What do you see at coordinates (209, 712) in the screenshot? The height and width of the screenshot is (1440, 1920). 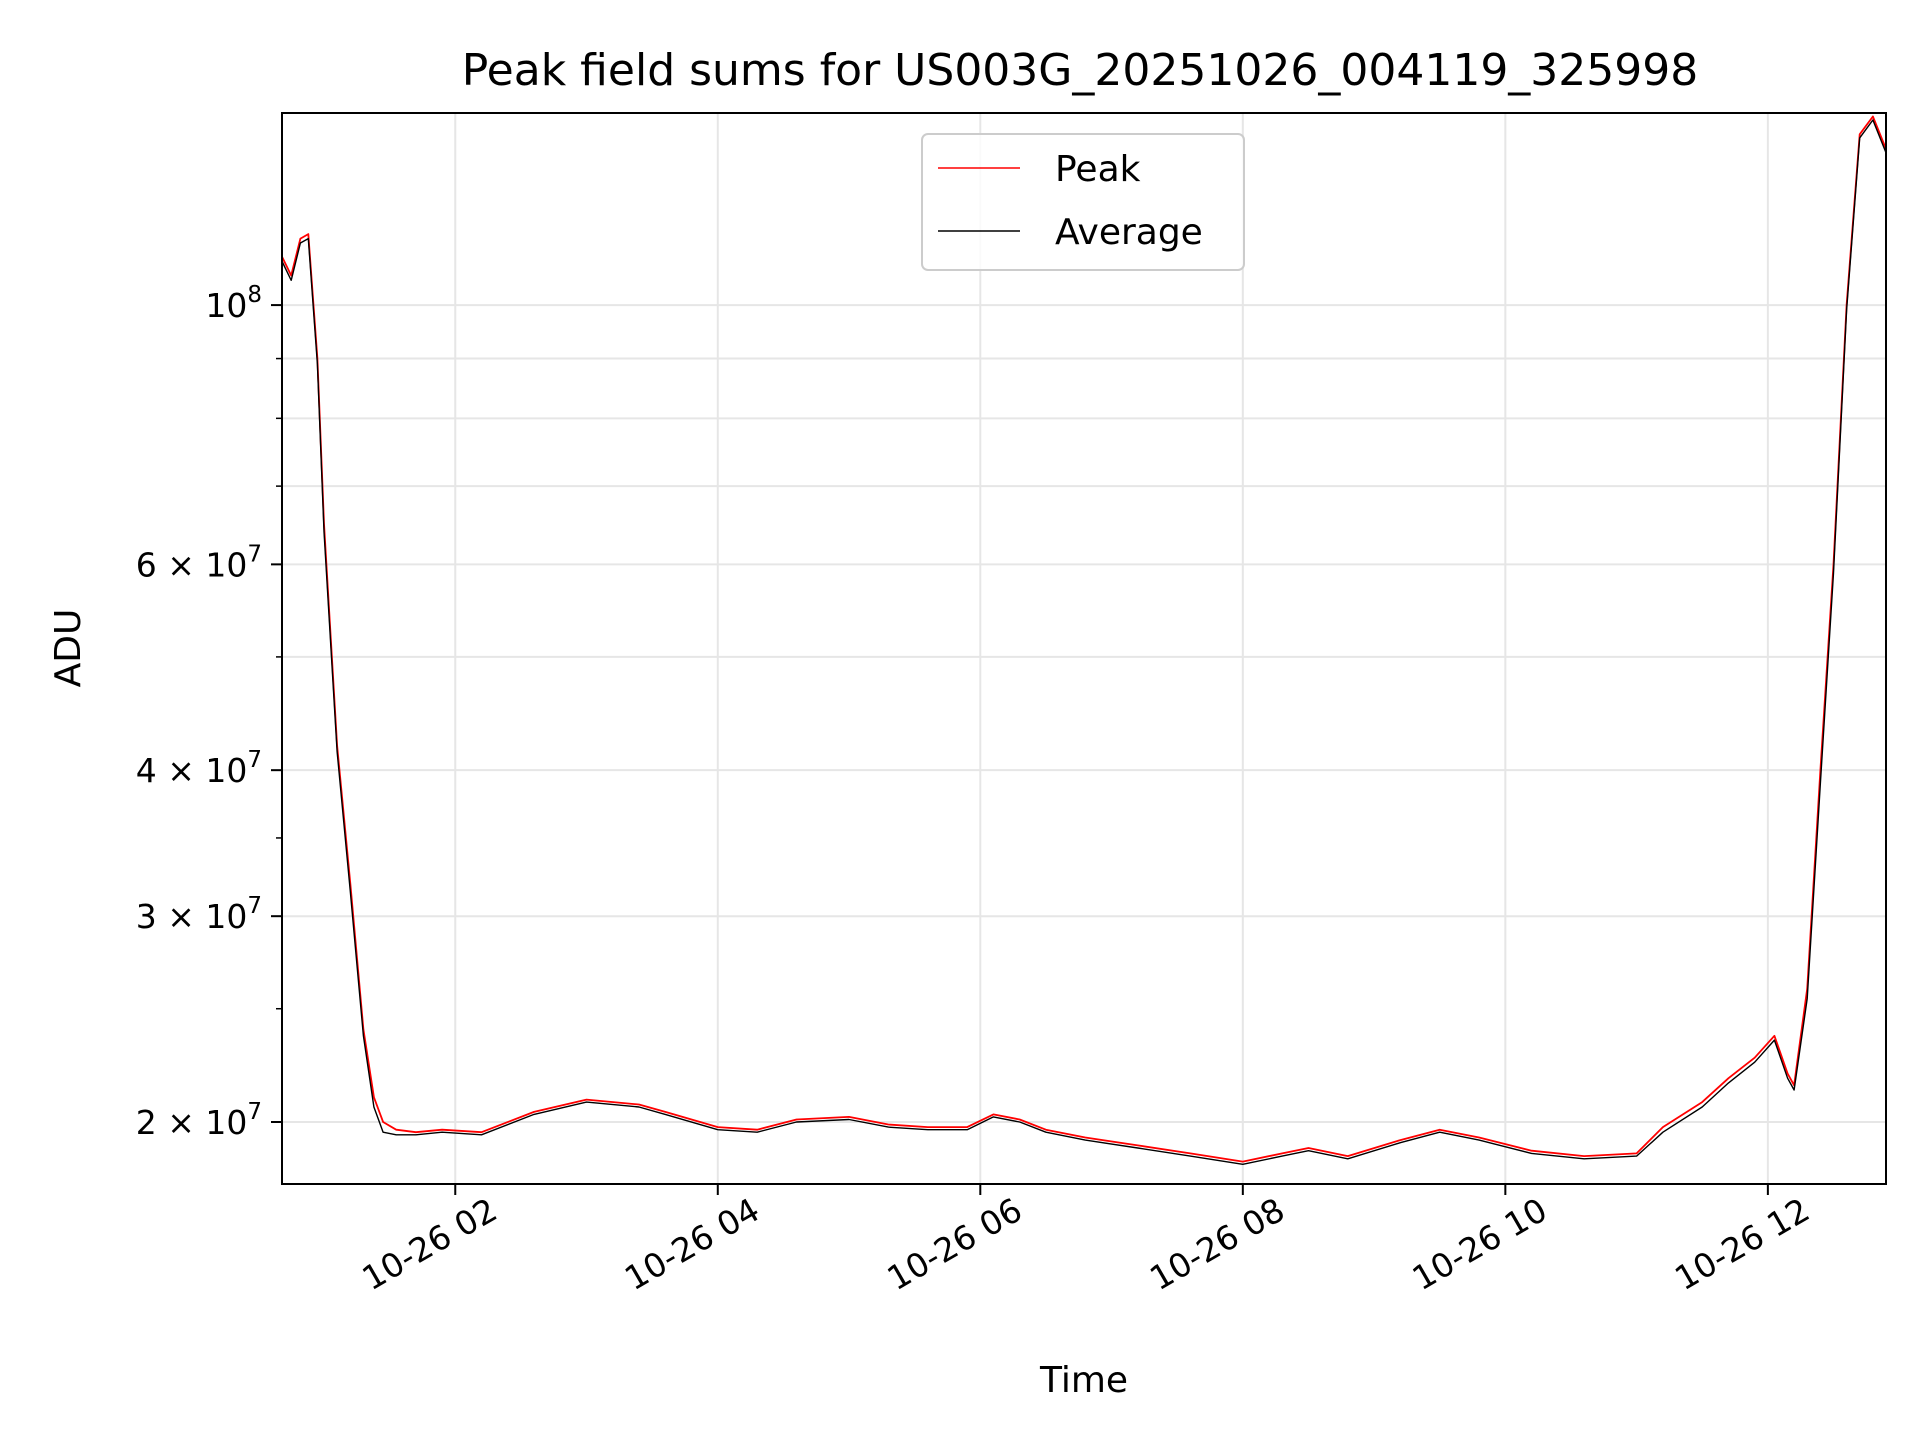 I see `y-axis: 2 × 107 3 × 107 4 × 107 6 × 107 108` at bounding box center [209, 712].